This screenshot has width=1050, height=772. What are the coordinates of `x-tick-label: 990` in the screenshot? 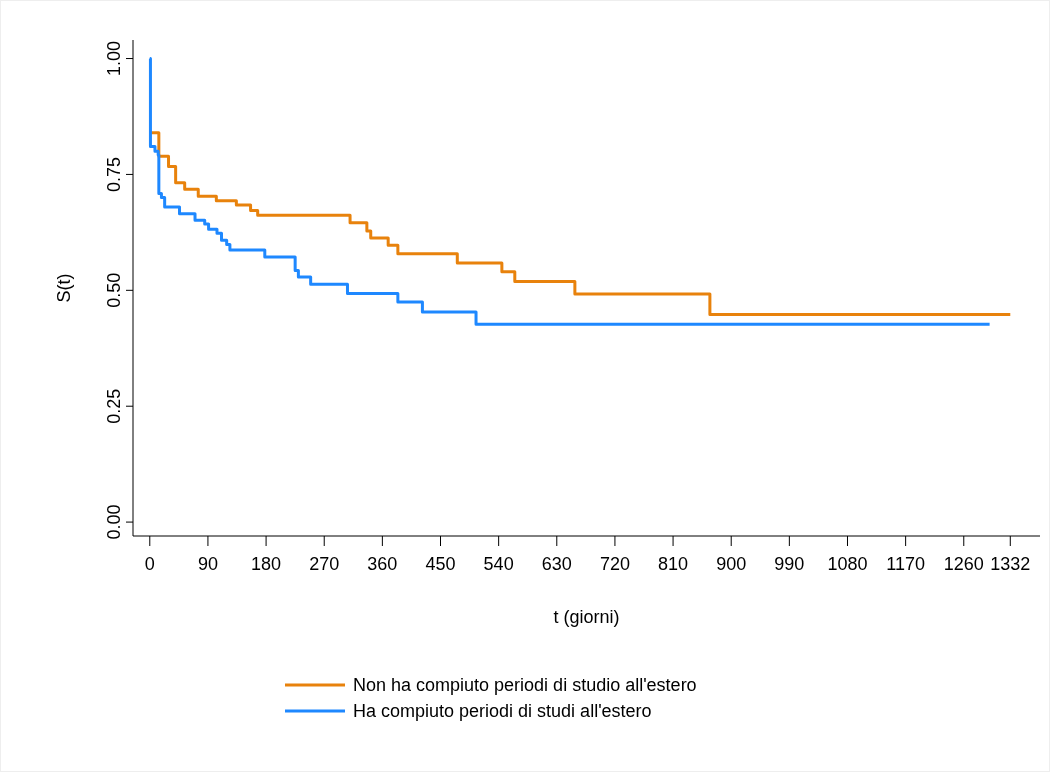 It's located at (789, 564).